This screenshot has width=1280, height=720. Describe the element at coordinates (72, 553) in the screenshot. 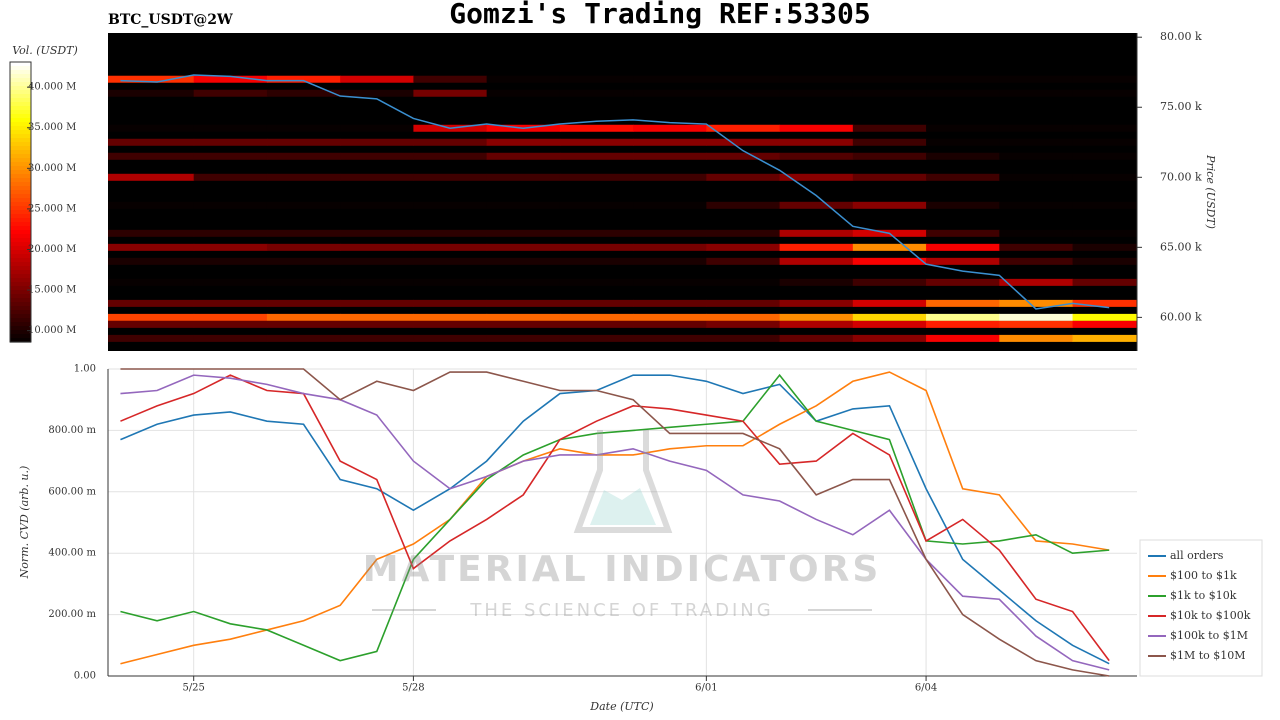

I see `y-tick-label: 400.00 m` at that location.